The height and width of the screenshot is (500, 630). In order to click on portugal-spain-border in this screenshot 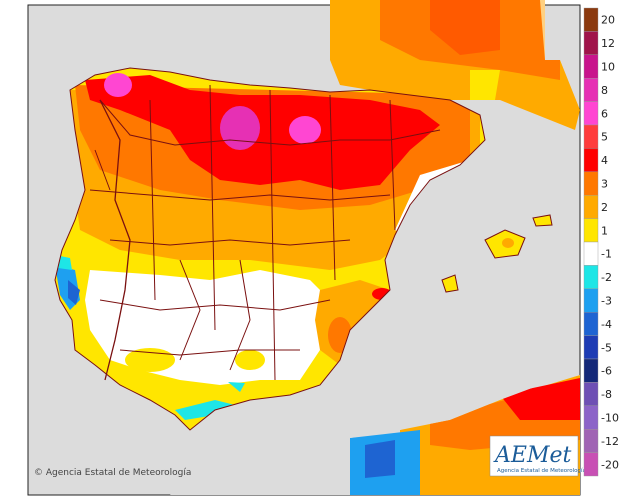, I will do `click(115, 240)`.